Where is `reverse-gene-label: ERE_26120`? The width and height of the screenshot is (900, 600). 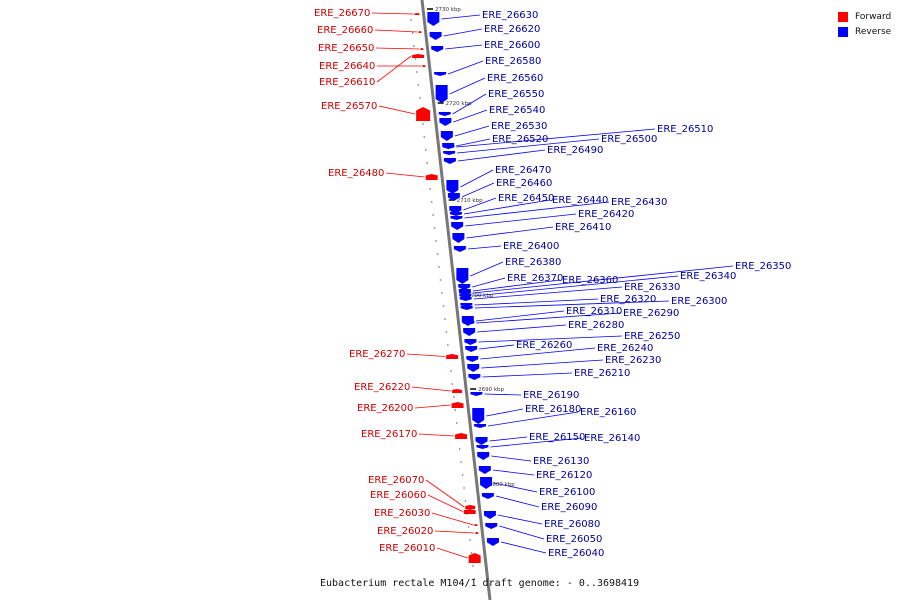
reverse-gene-label: ERE_26120 is located at coordinates (564, 475).